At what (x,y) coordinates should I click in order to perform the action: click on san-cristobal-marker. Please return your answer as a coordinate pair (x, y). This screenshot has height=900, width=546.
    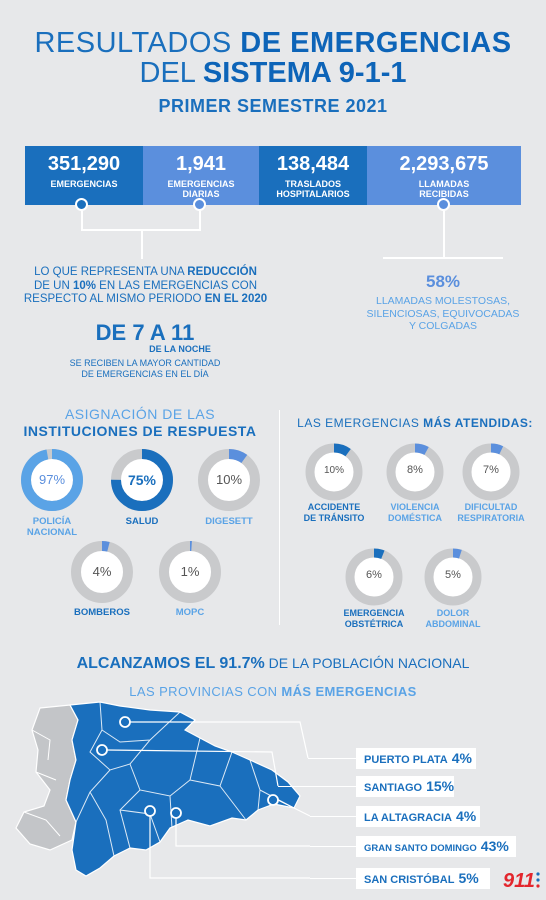
    Looking at the image, I should click on (150, 811).